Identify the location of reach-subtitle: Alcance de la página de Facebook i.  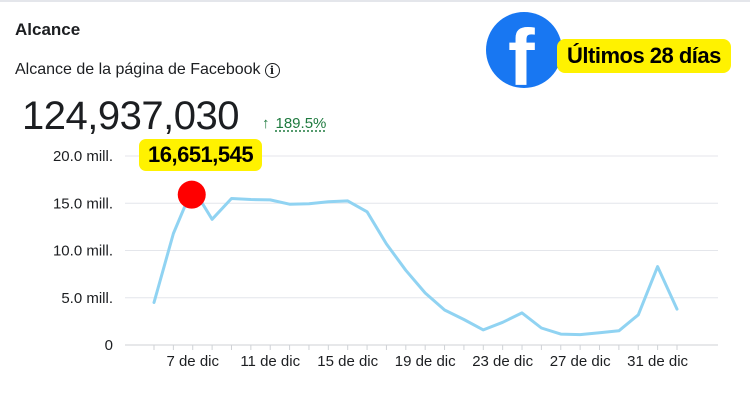
(147, 70).